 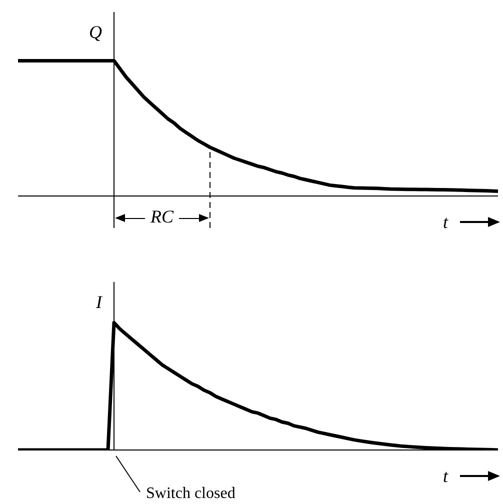 What do you see at coordinates (191, 493) in the screenshot?
I see `text: Switch closed` at bounding box center [191, 493].